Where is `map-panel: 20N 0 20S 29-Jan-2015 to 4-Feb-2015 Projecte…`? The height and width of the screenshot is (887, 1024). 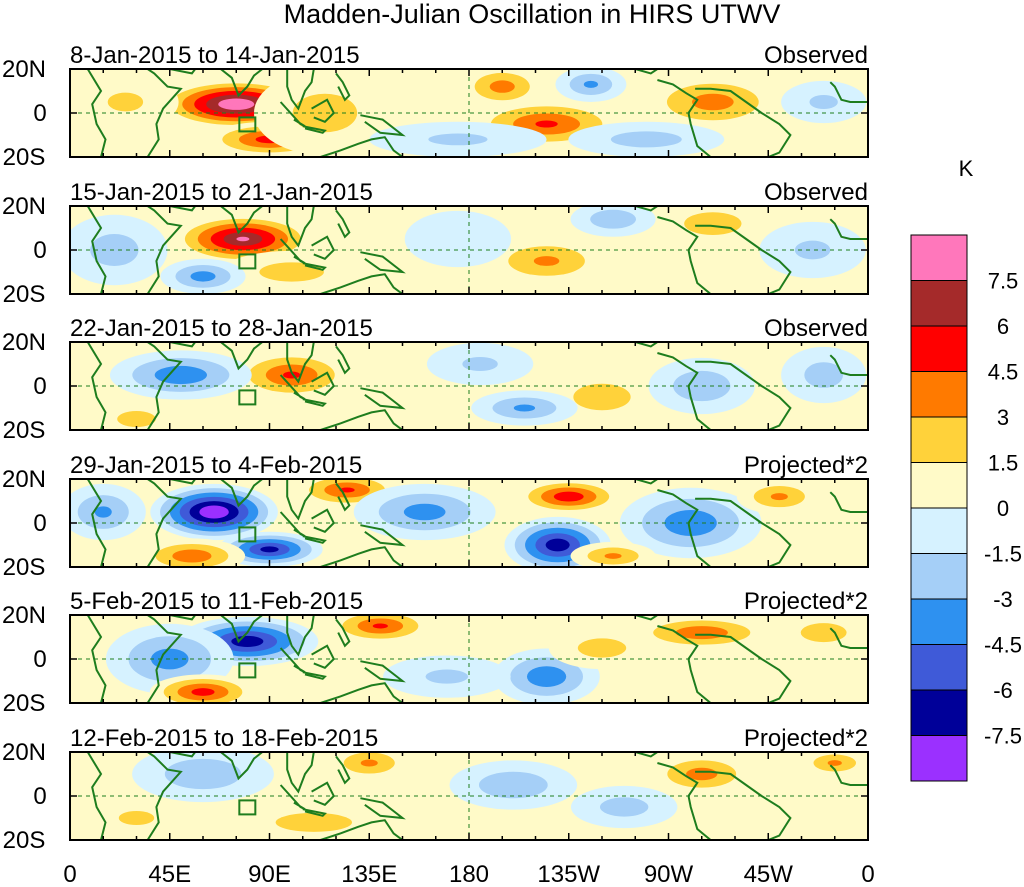
map-panel: 20N 0 20S 29-Jan-2015 to 4-Feb-2015 Projecte… is located at coordinates (435, 516).